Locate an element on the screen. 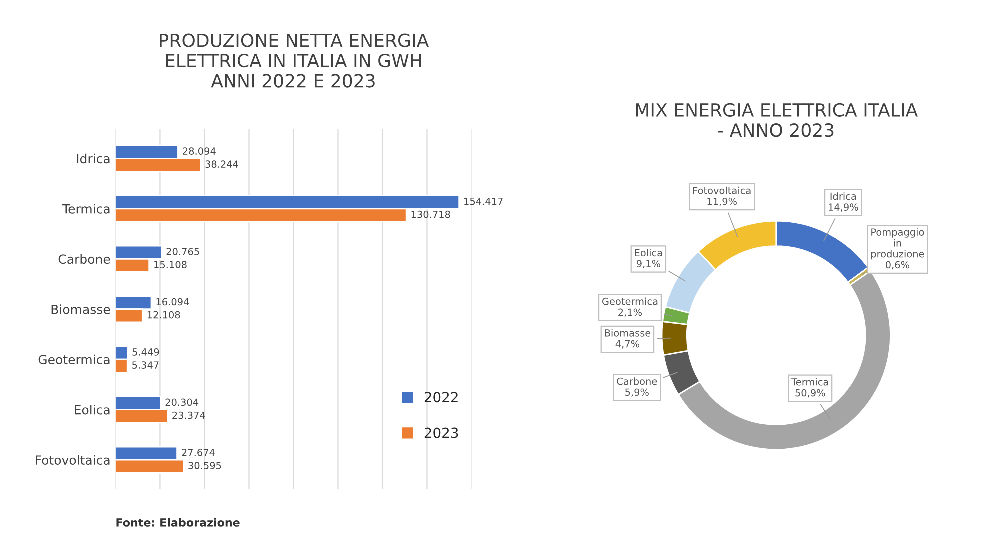 The image size is (989, 550). slice-label: Idrica is located at coordinates (843, 196).